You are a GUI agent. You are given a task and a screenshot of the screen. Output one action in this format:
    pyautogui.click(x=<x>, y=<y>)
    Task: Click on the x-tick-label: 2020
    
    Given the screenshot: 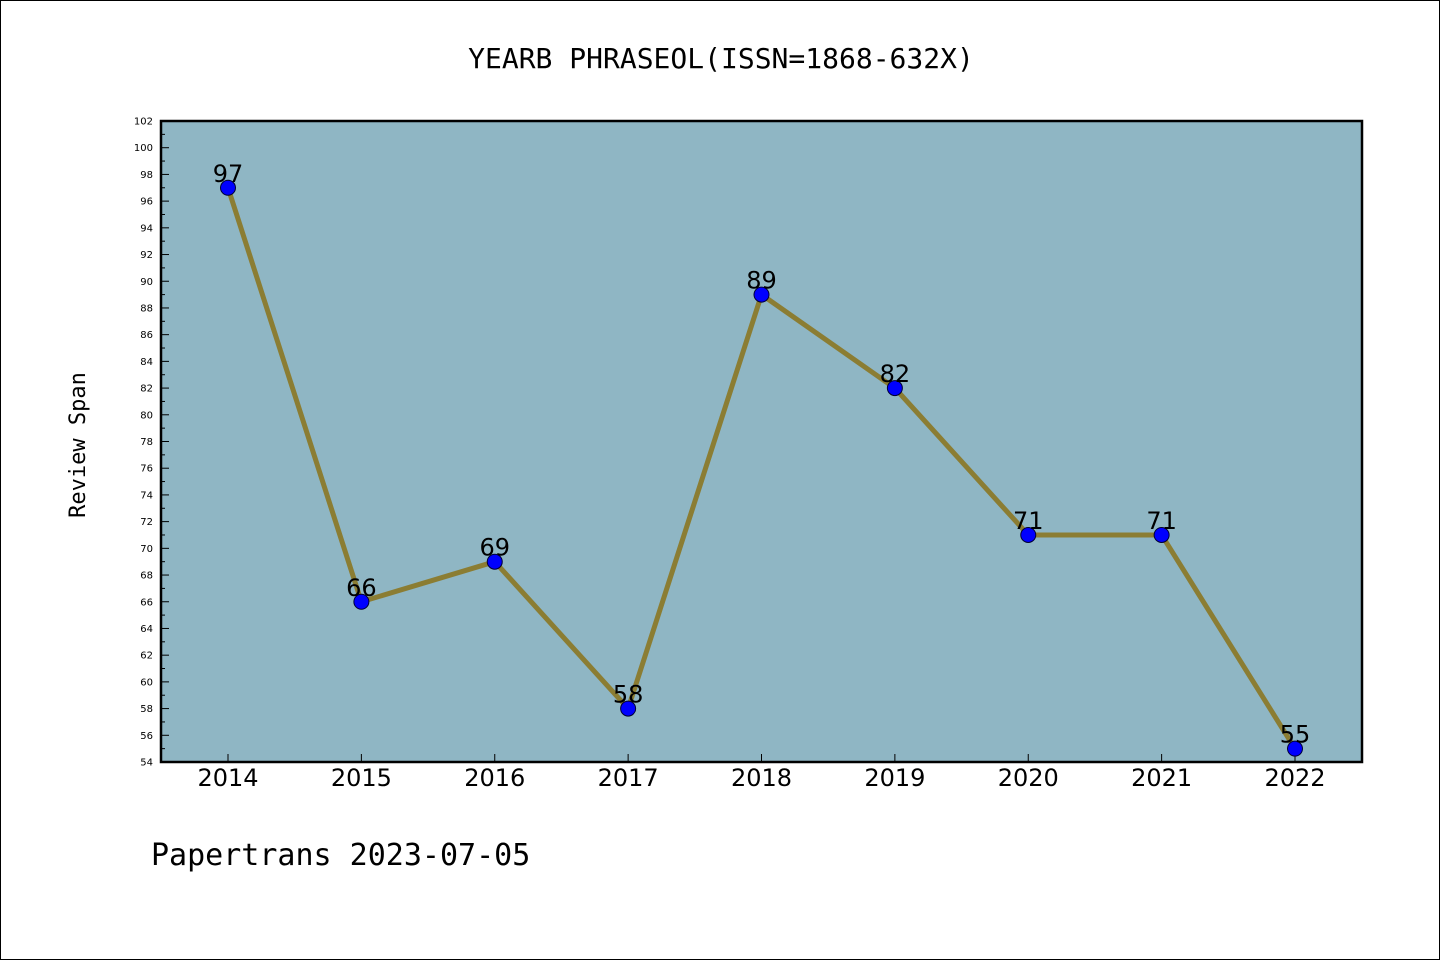 What is the action you would take?
    pyautogui.click(x=1028, y=778)
    